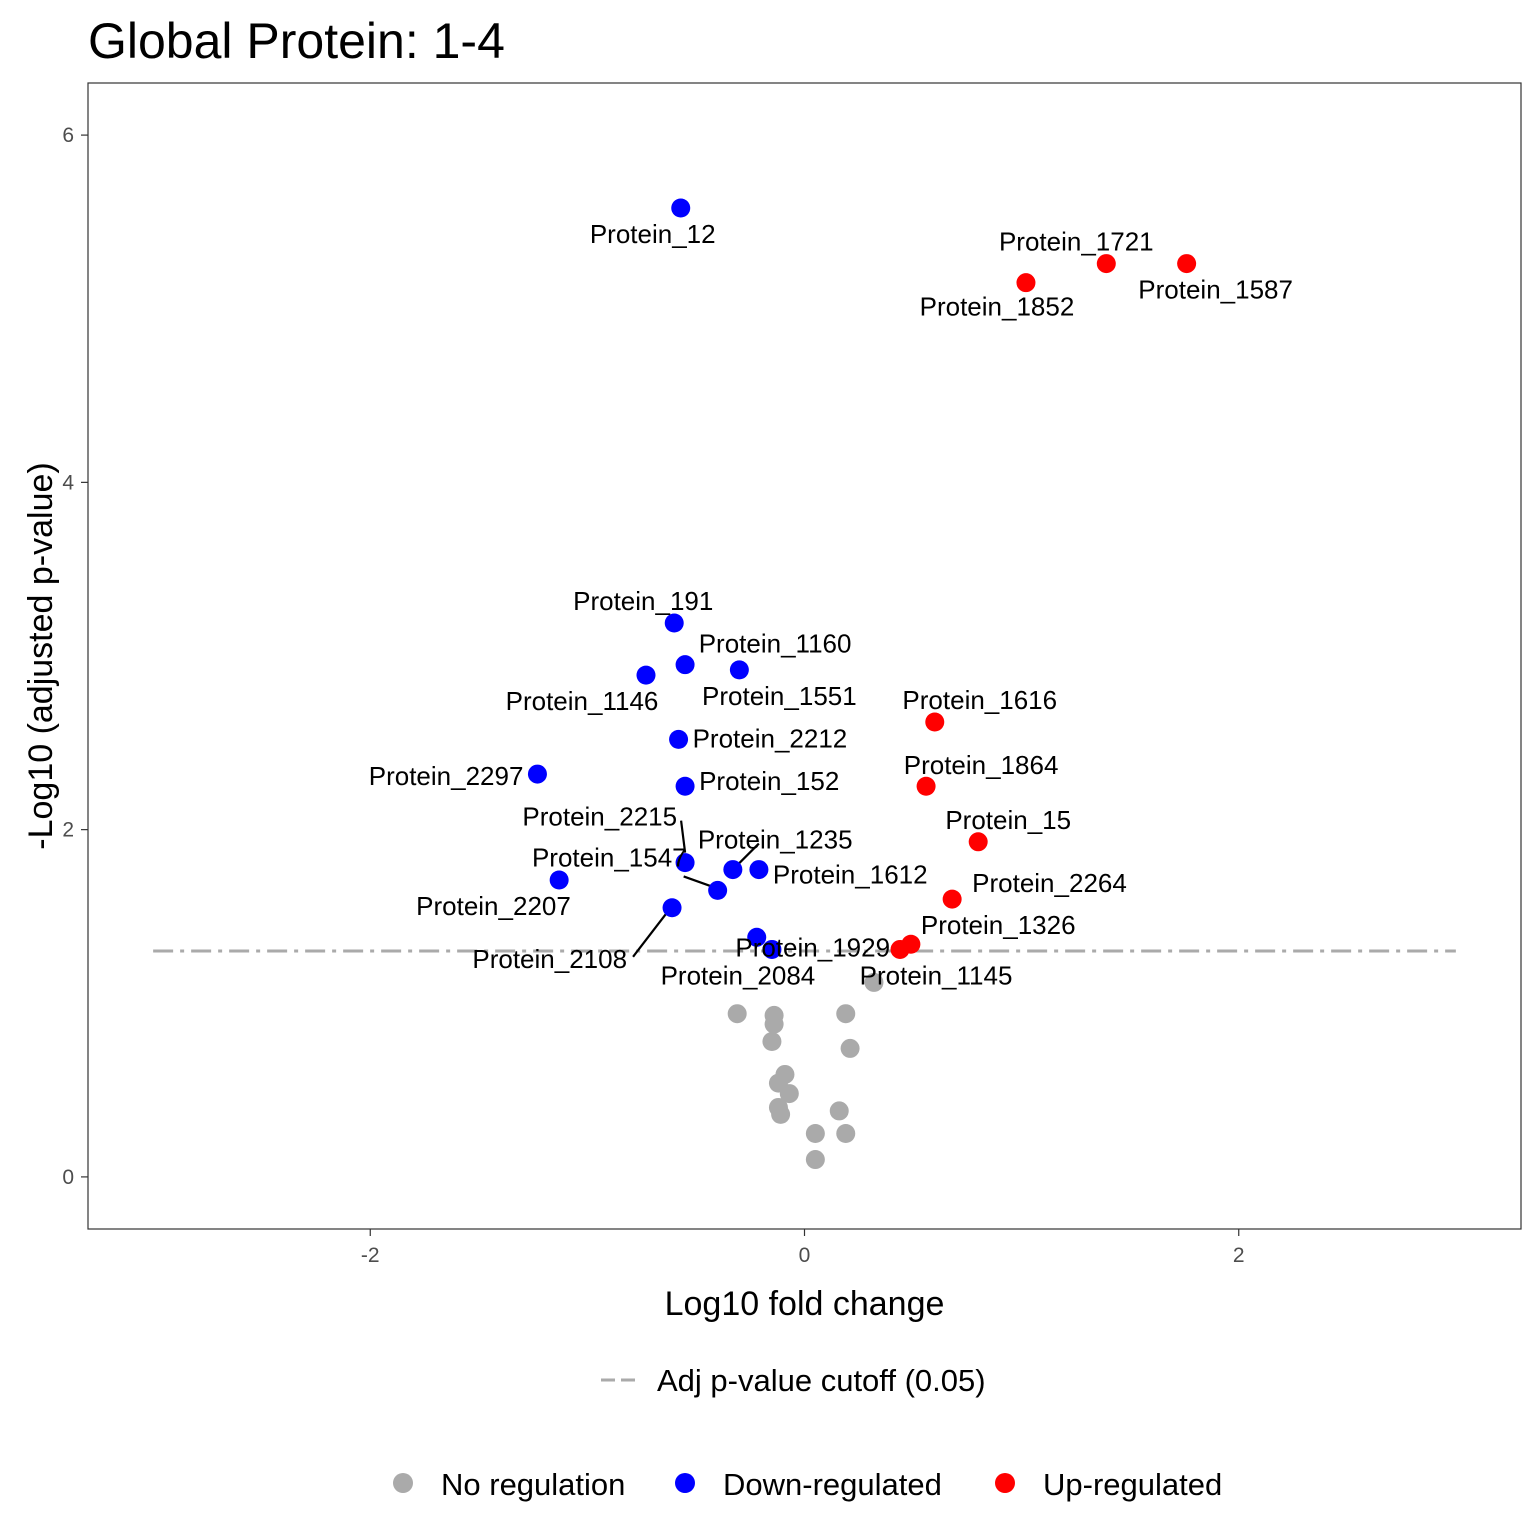 The width and height of the screenshot is (1536, 1536). What do you see at coordinates (775, 840) in the screenshot?
I see `point-label: Protein_1235` at bounding box center [775, 840].